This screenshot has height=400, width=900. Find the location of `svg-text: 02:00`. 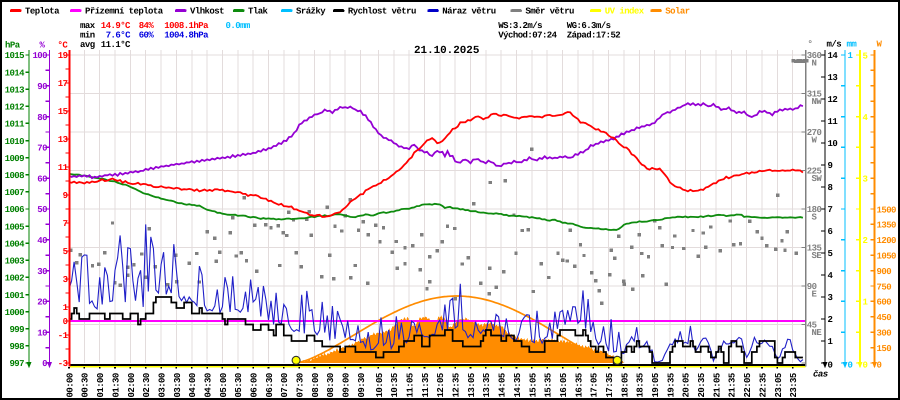

svg-text: 02:00 is located at coordinates (132, 385).